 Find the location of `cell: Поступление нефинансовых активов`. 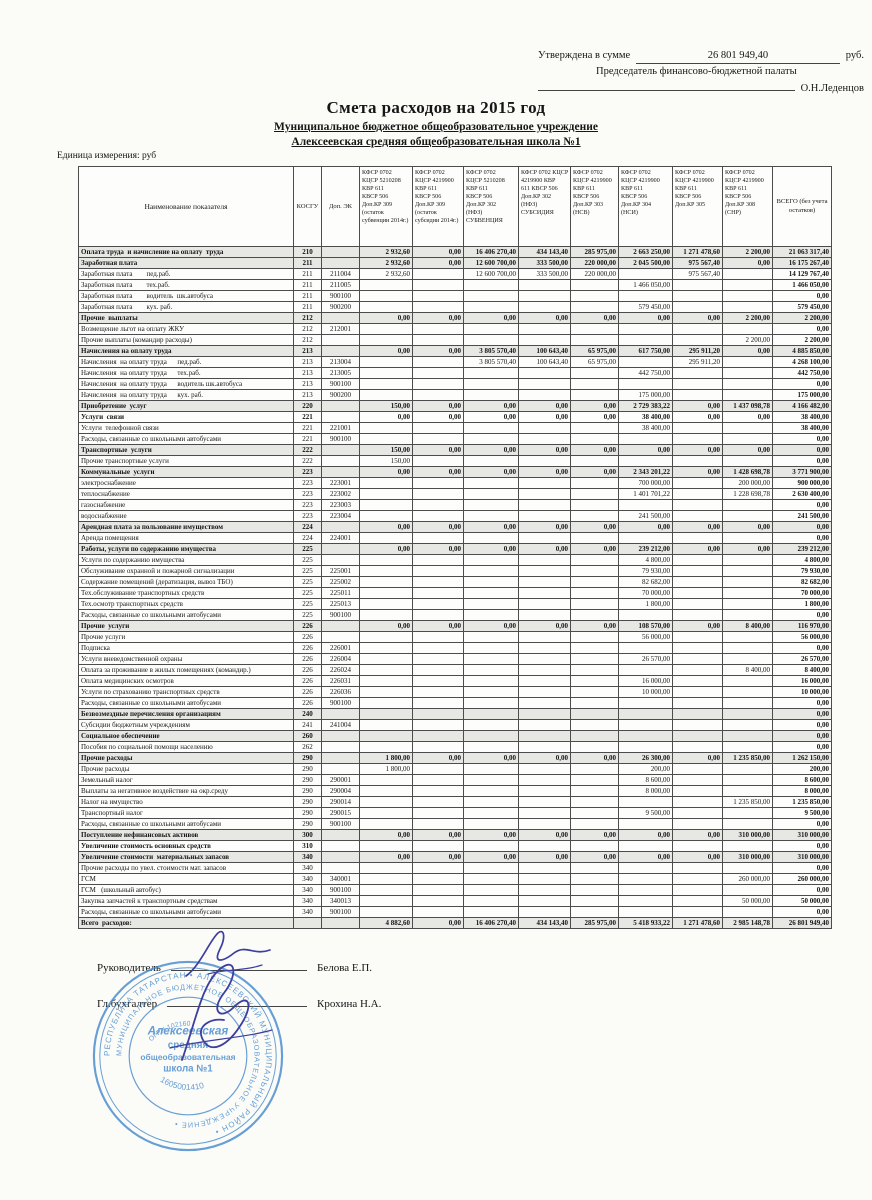

cell: Поступление нефинансовых активов is located at coordinates (186, 835).